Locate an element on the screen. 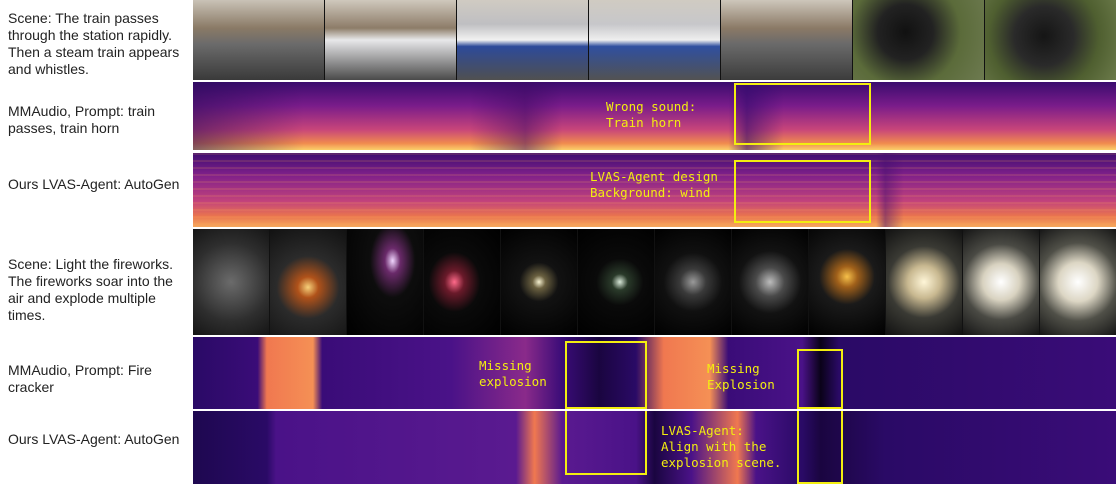 Image resolution: width=1116 pixels, height=484 pixels. background-wind-box is located at coordinates (802, 191).